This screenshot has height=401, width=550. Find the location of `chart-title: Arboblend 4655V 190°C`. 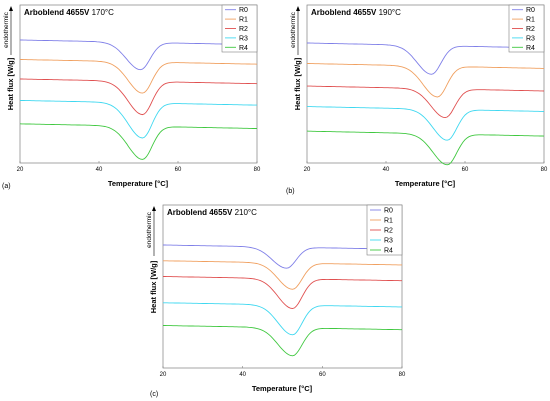

chart-title: Arboblend 4655V 190°C is located at coordinates (356, 12).